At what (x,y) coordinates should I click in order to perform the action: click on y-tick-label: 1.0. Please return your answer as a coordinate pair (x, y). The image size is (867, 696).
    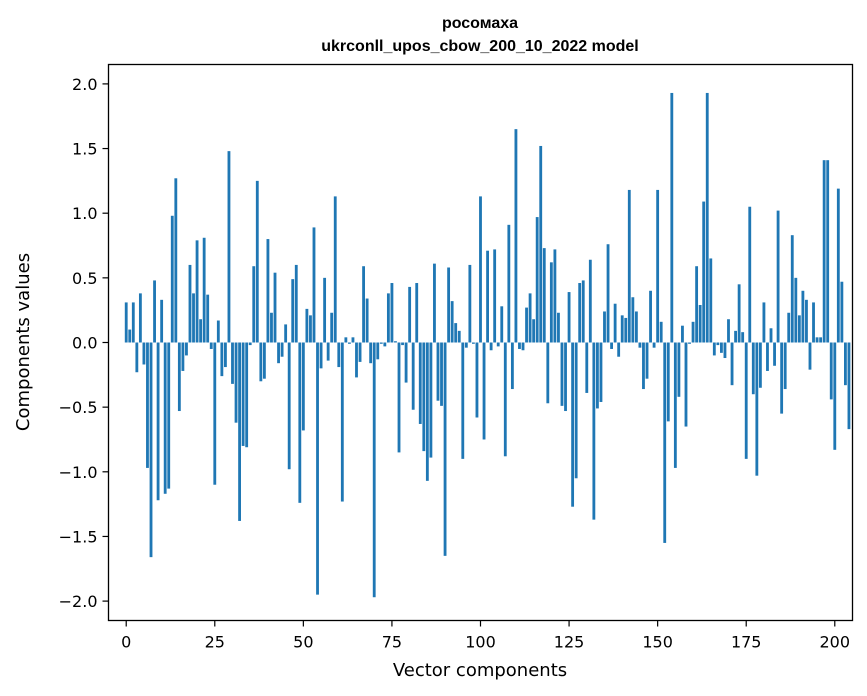
    Looking at the image, I should click on (84, 213).